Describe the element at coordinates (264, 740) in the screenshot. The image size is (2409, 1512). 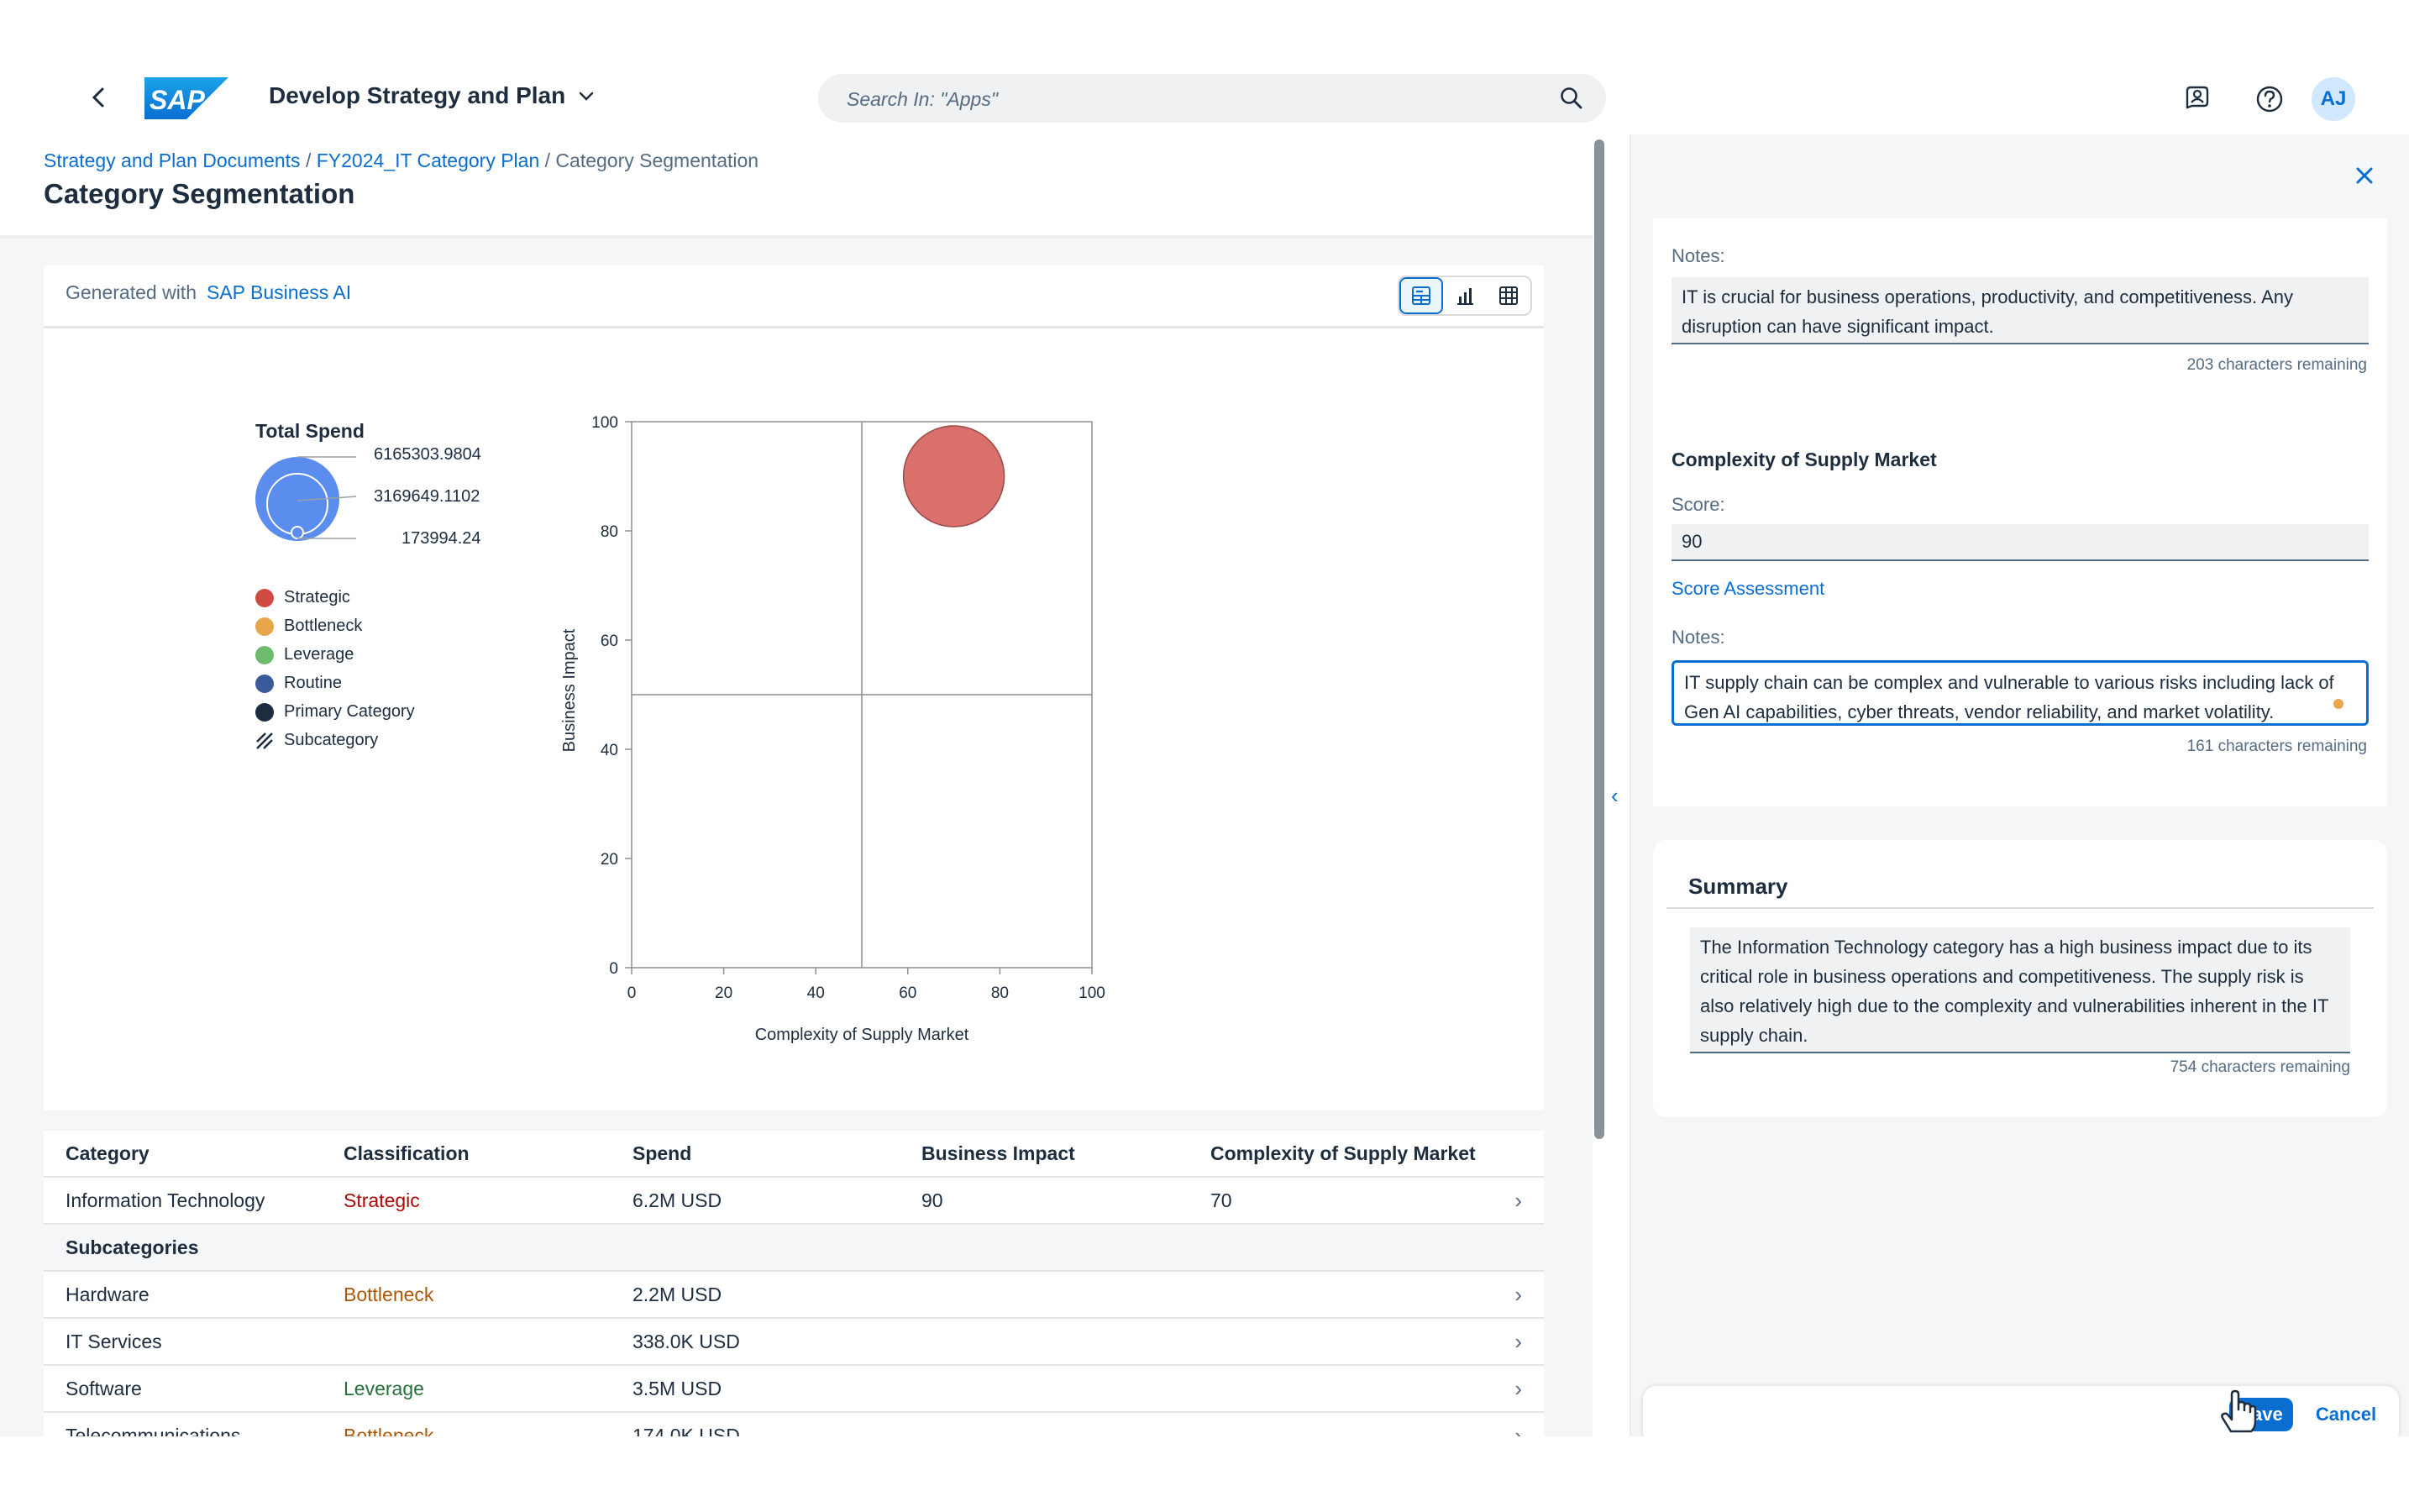
I see `hatch-swatch-icon` at that location.